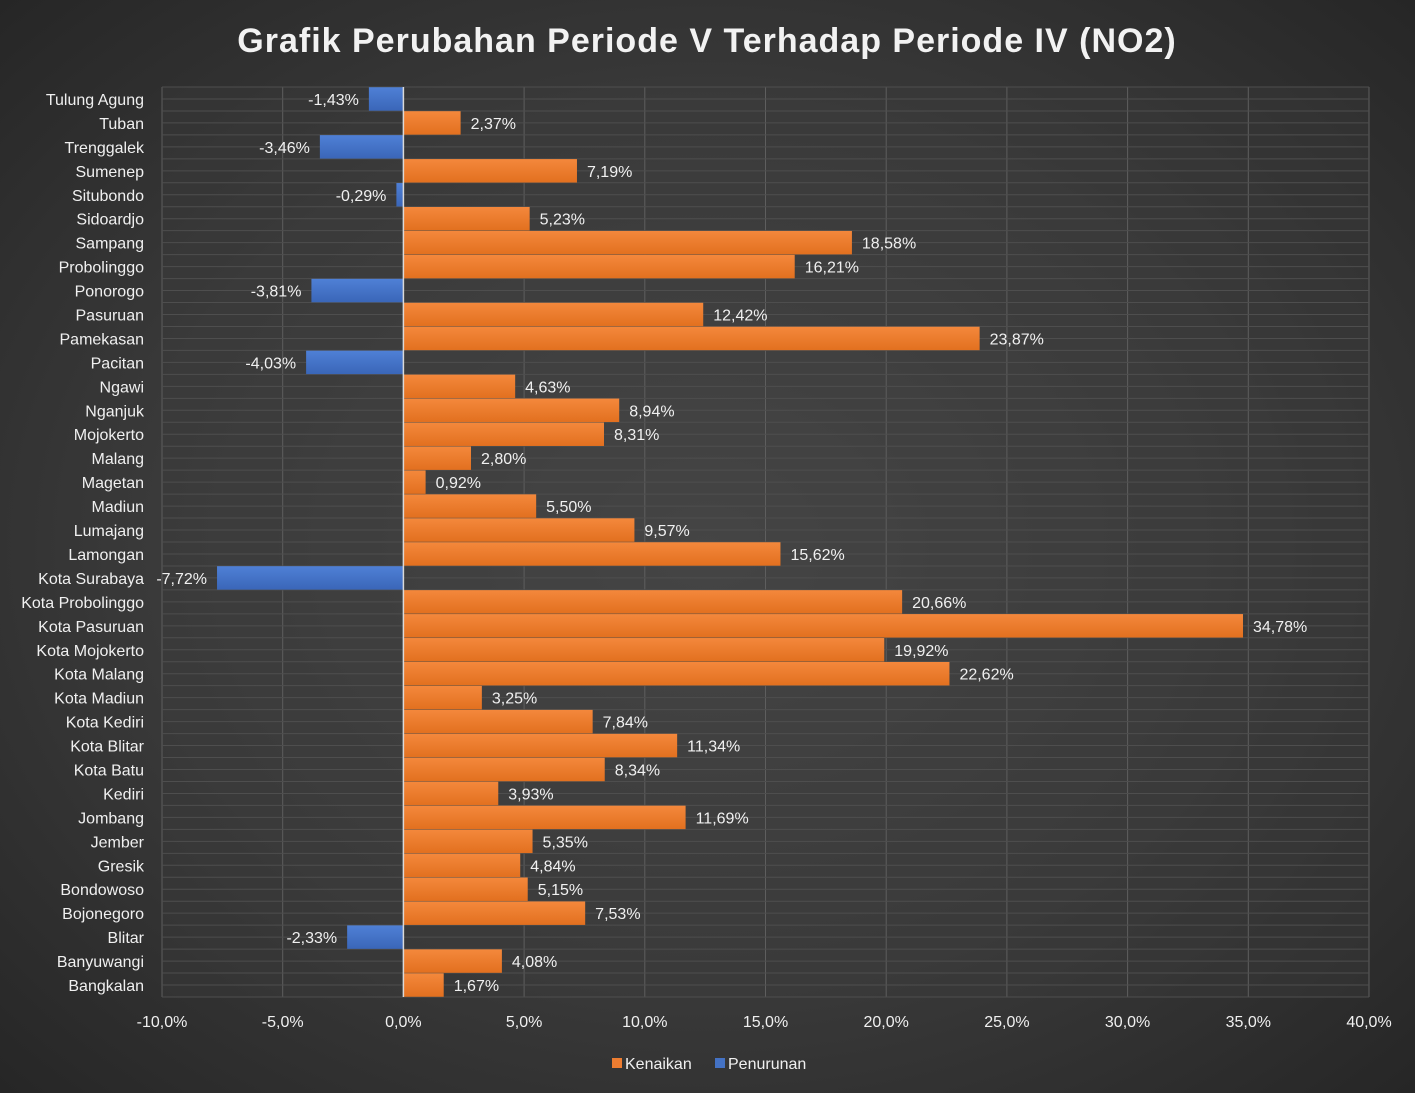  I want to click on value-label: -3,46%, so click(284, 148).